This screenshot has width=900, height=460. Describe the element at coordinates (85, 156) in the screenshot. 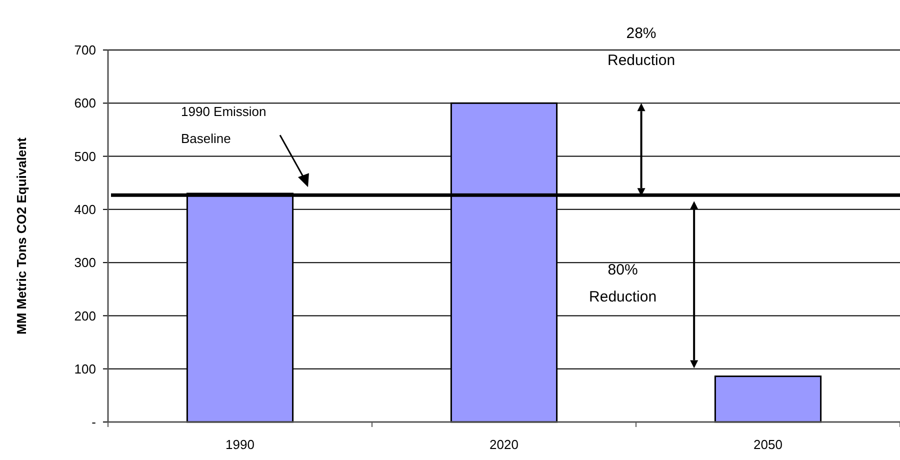

I see `y-tick-label: 500` at that location.